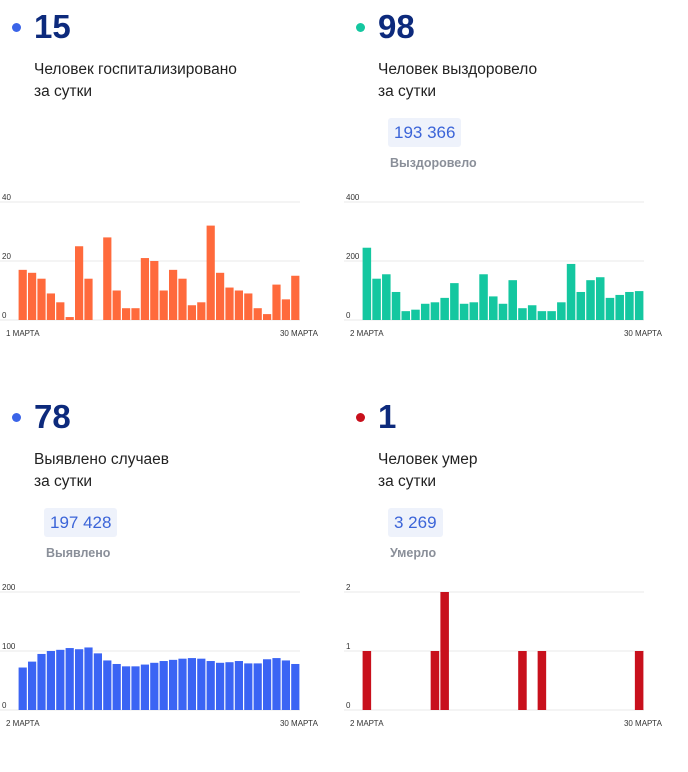 This screenshot has width=688, height=772. Describe the element at coordinates (6, 256) in the screenshot. I see `y-tick-label: 20` at that location.